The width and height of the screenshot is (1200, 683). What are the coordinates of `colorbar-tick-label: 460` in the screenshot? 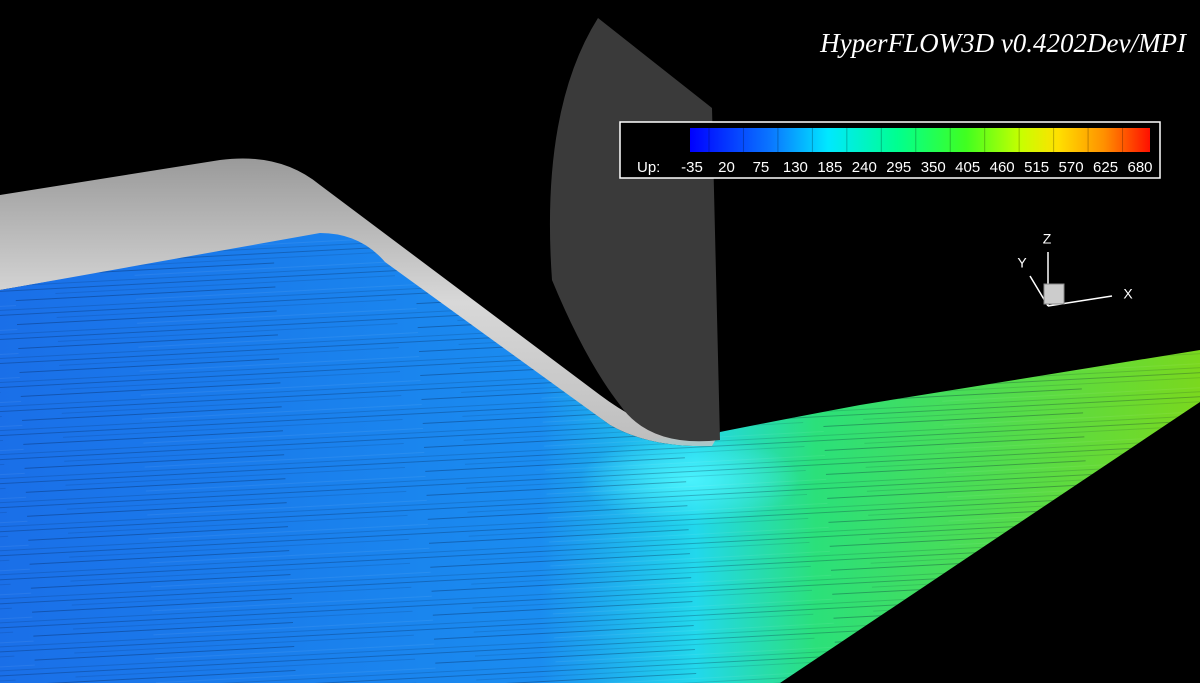 It's located at (1002, 167).